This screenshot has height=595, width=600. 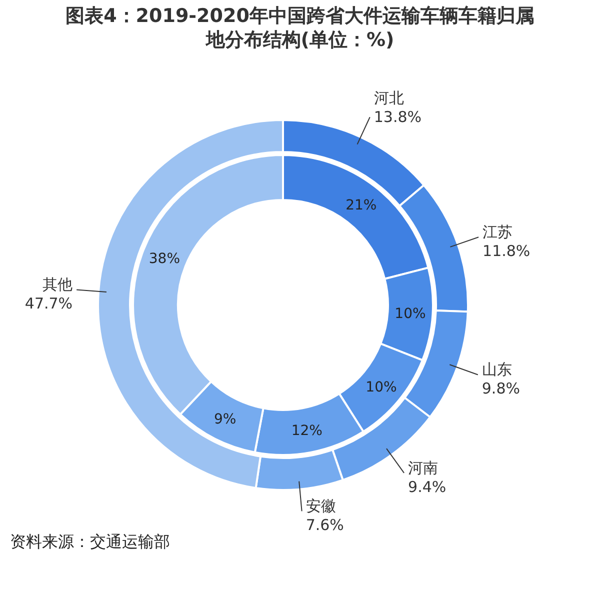 What do you see at coordinates (325, 525) in the screenshot?
I see `data-label: 7.6%` at bounding box center [325, 525].